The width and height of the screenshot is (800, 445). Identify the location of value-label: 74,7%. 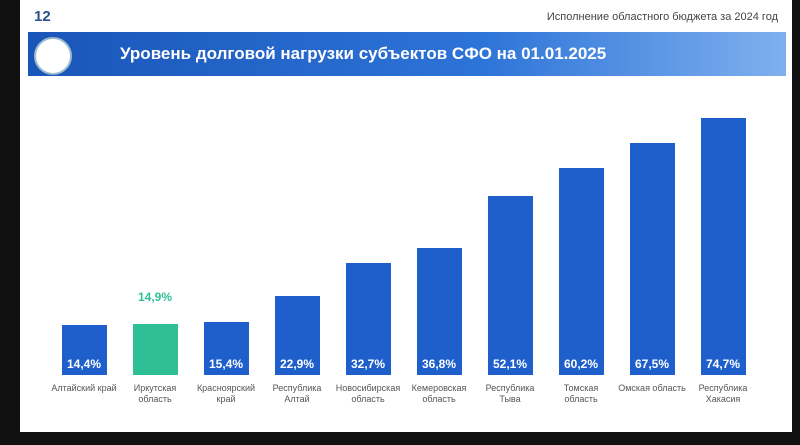
(723, 364).